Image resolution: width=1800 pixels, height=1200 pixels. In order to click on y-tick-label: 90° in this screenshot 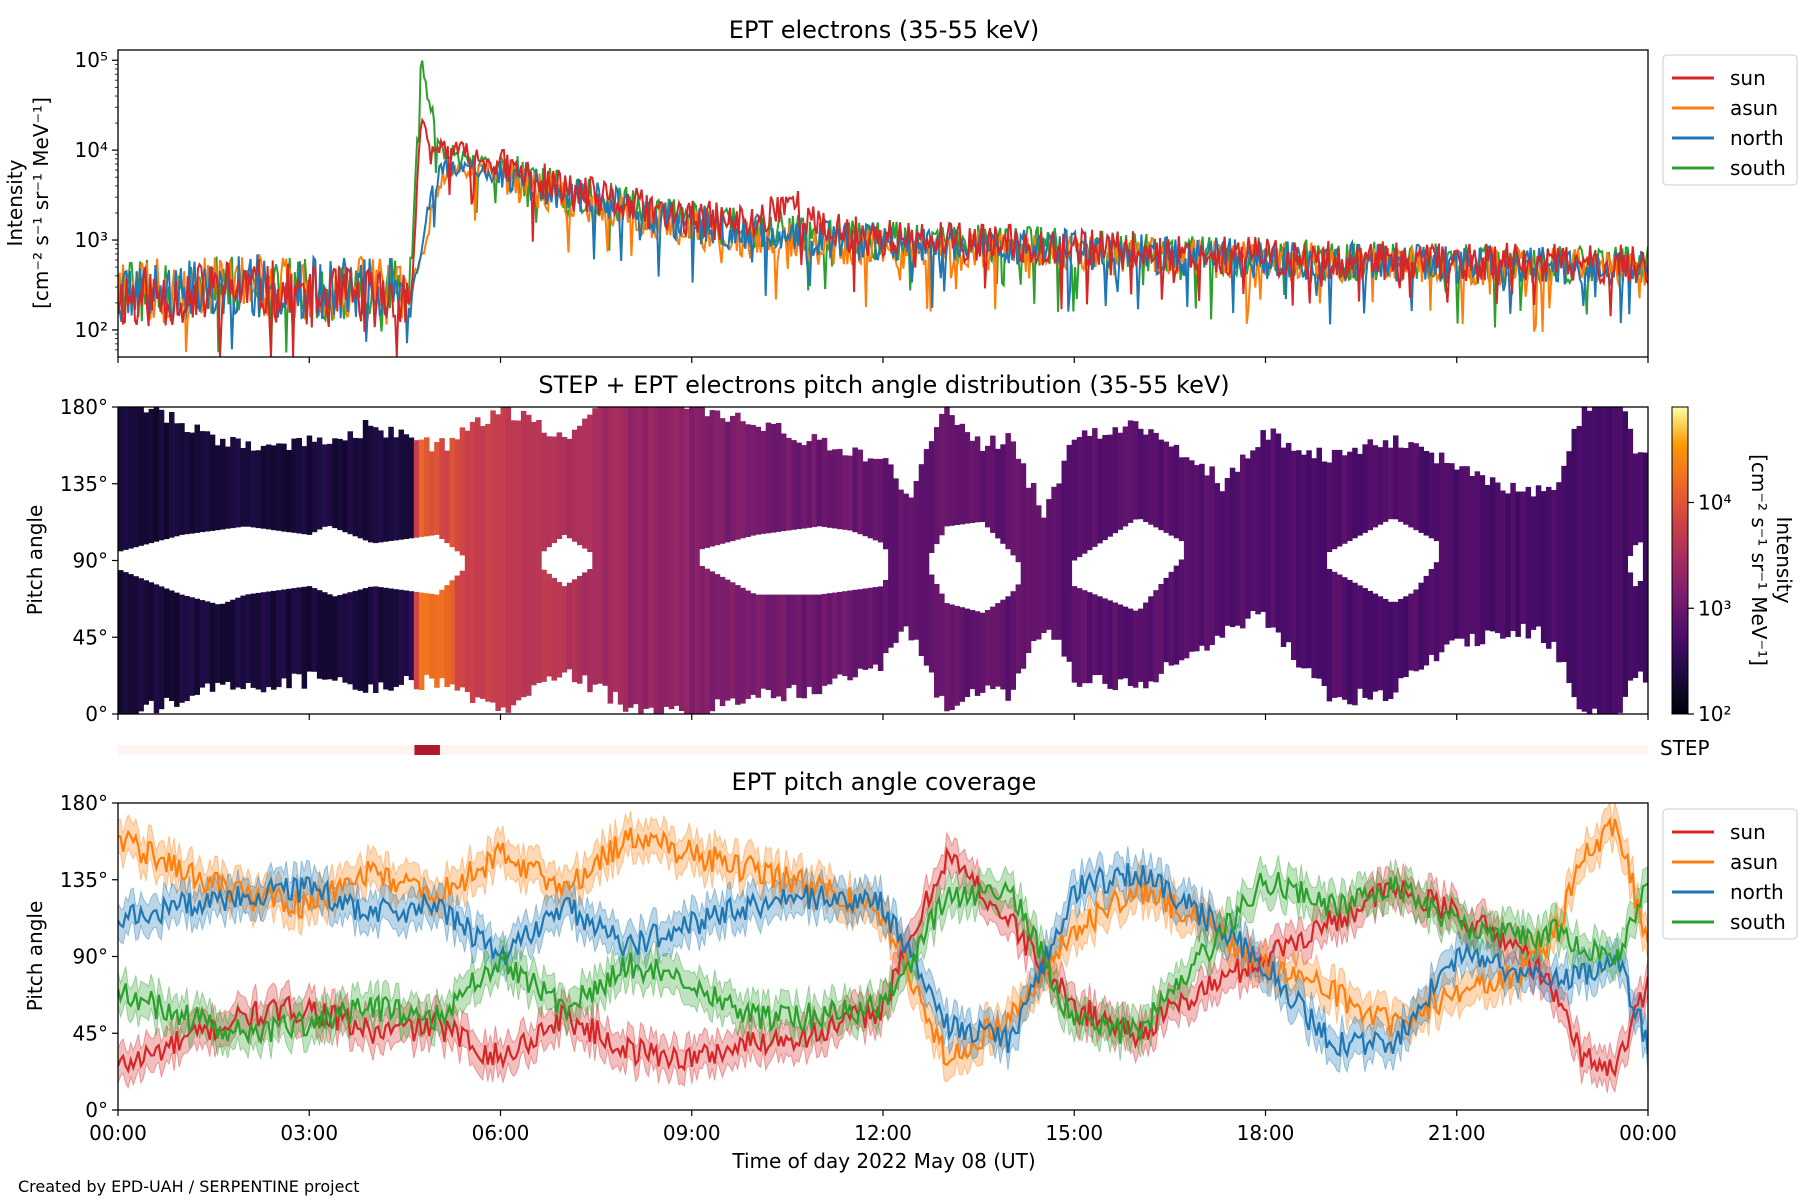, I will do `click(90, 561)`.